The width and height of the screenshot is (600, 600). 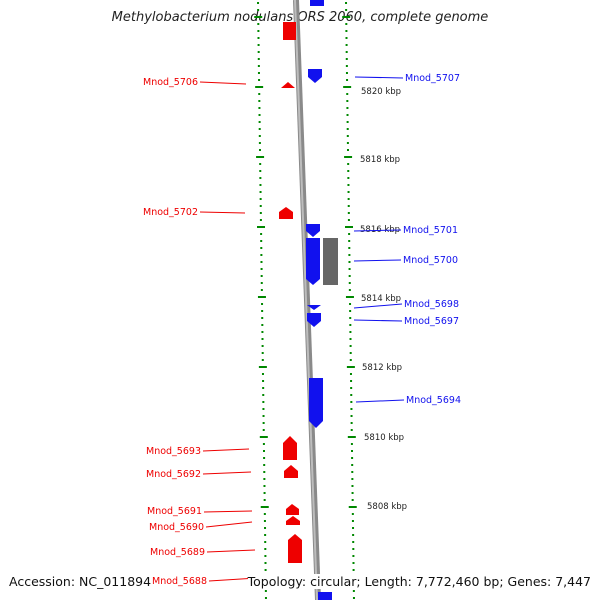 I want to click on gene-label: Mnod_5706, so click(x=170, y=82).